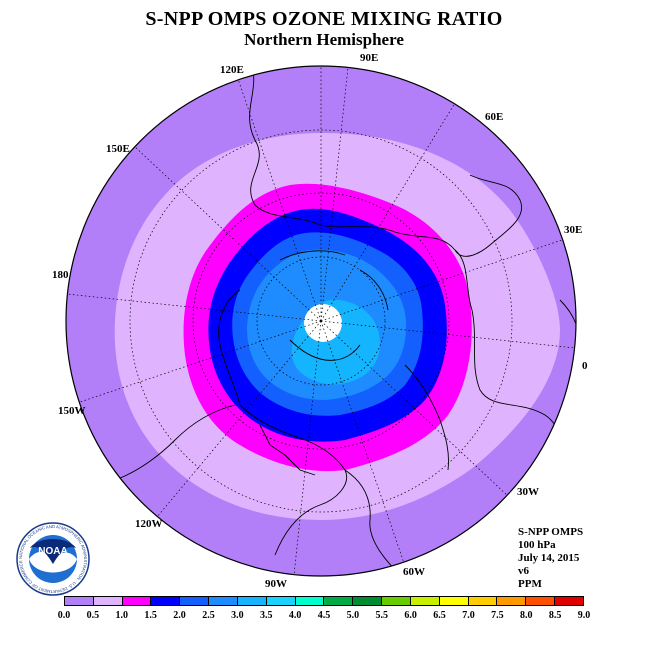  Describe the element at coordinates (369, 58) in the screenshot. I see `lon-label-90e: 90E` at that location.